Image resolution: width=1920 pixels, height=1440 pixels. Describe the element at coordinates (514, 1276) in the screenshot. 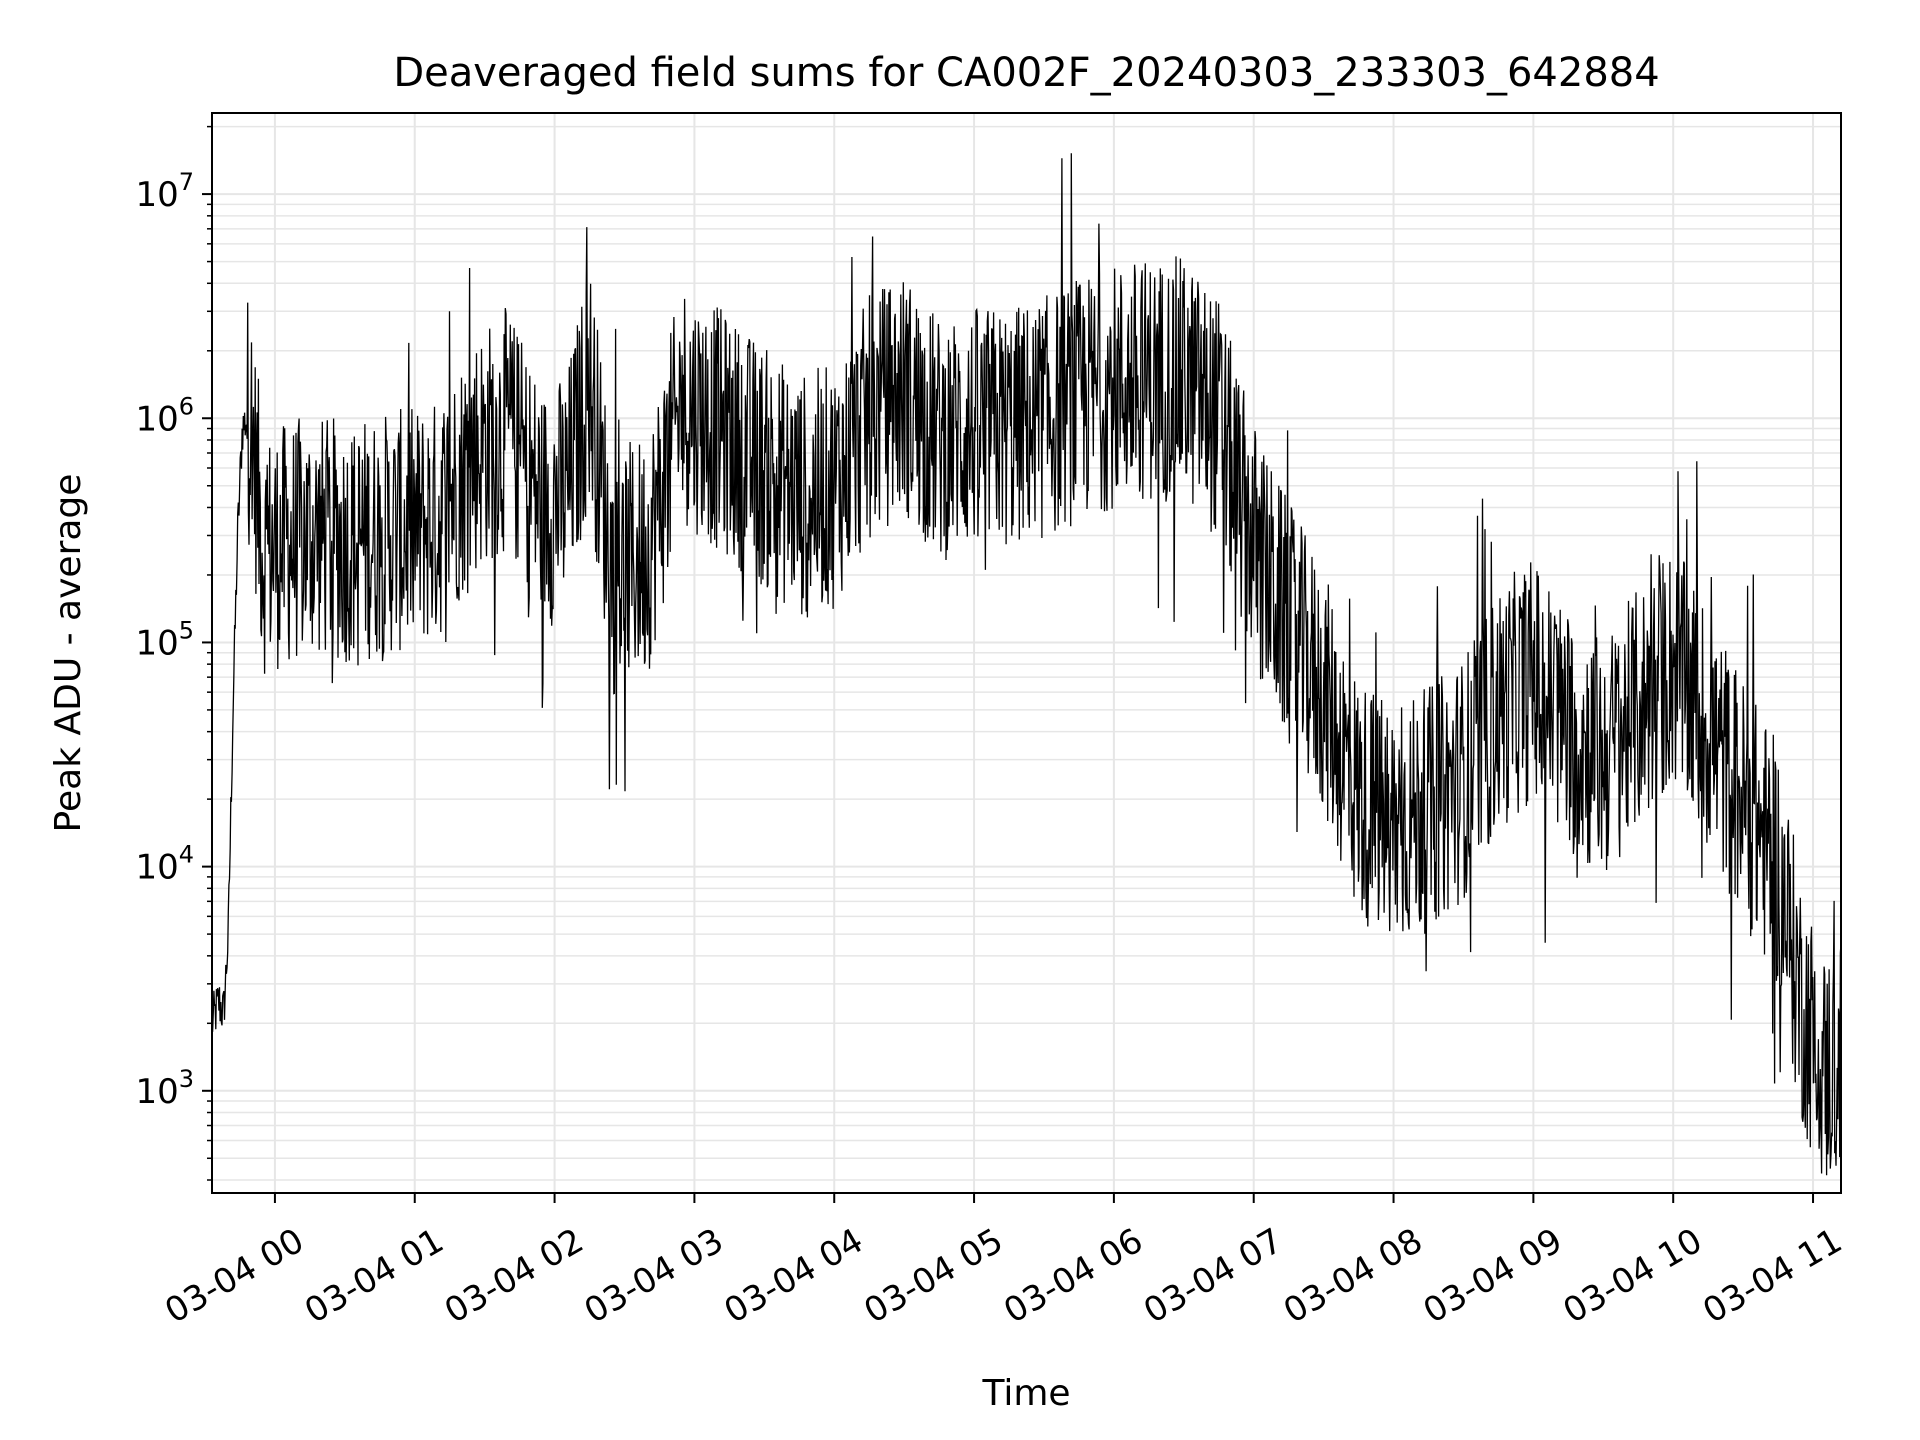

I see `x-tick-label: 03-04 02` at that location.